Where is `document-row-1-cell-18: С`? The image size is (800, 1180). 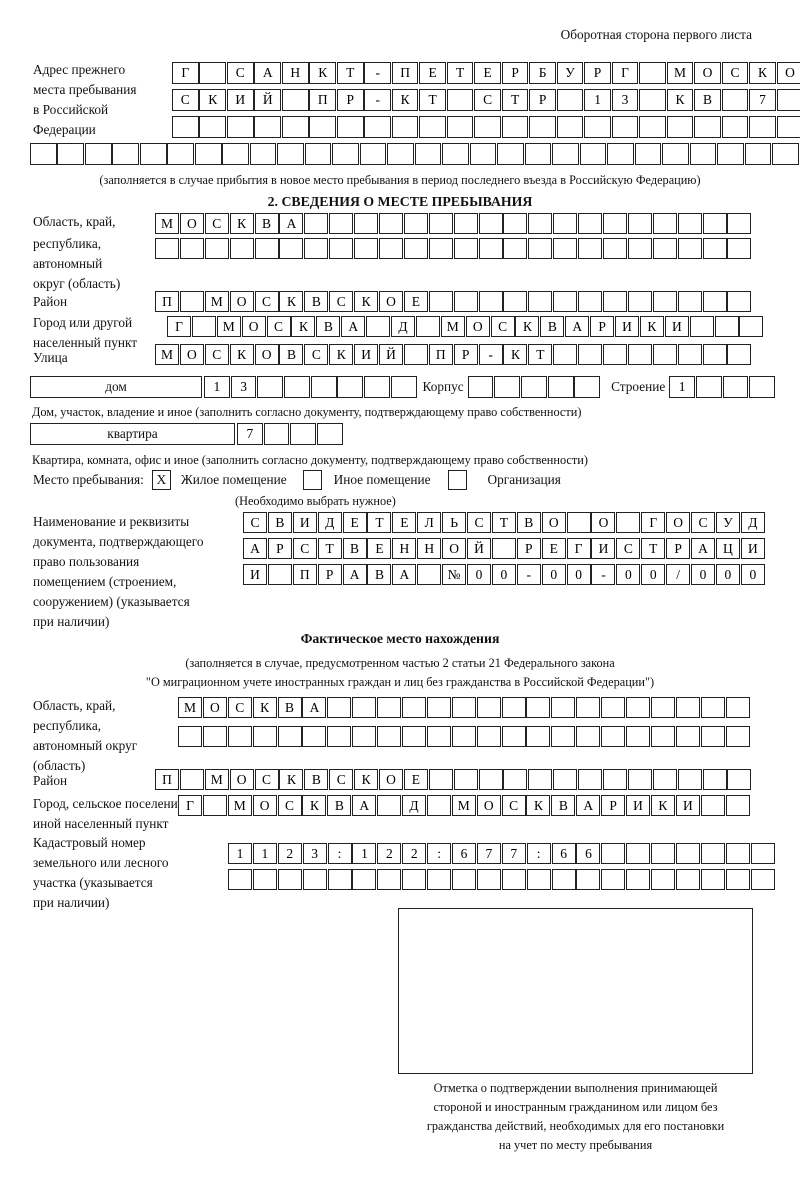 document-row-1-cell-18: С is located at coordinates (703, 522).